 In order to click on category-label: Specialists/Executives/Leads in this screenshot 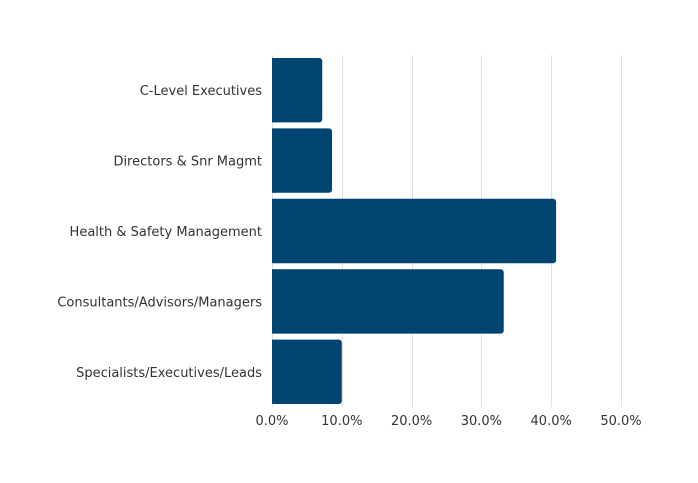, I will do `click(169, 373)`.